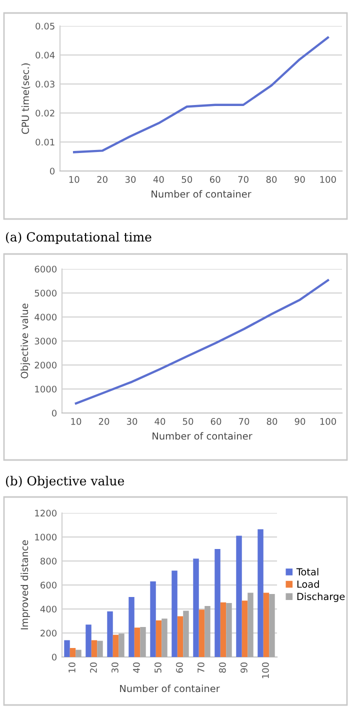 The height and width of the screenshot is (712, 351). Describe the element at coordinates (48, 609) in the screenshot. I see `y-tick-label: 400` at that location.